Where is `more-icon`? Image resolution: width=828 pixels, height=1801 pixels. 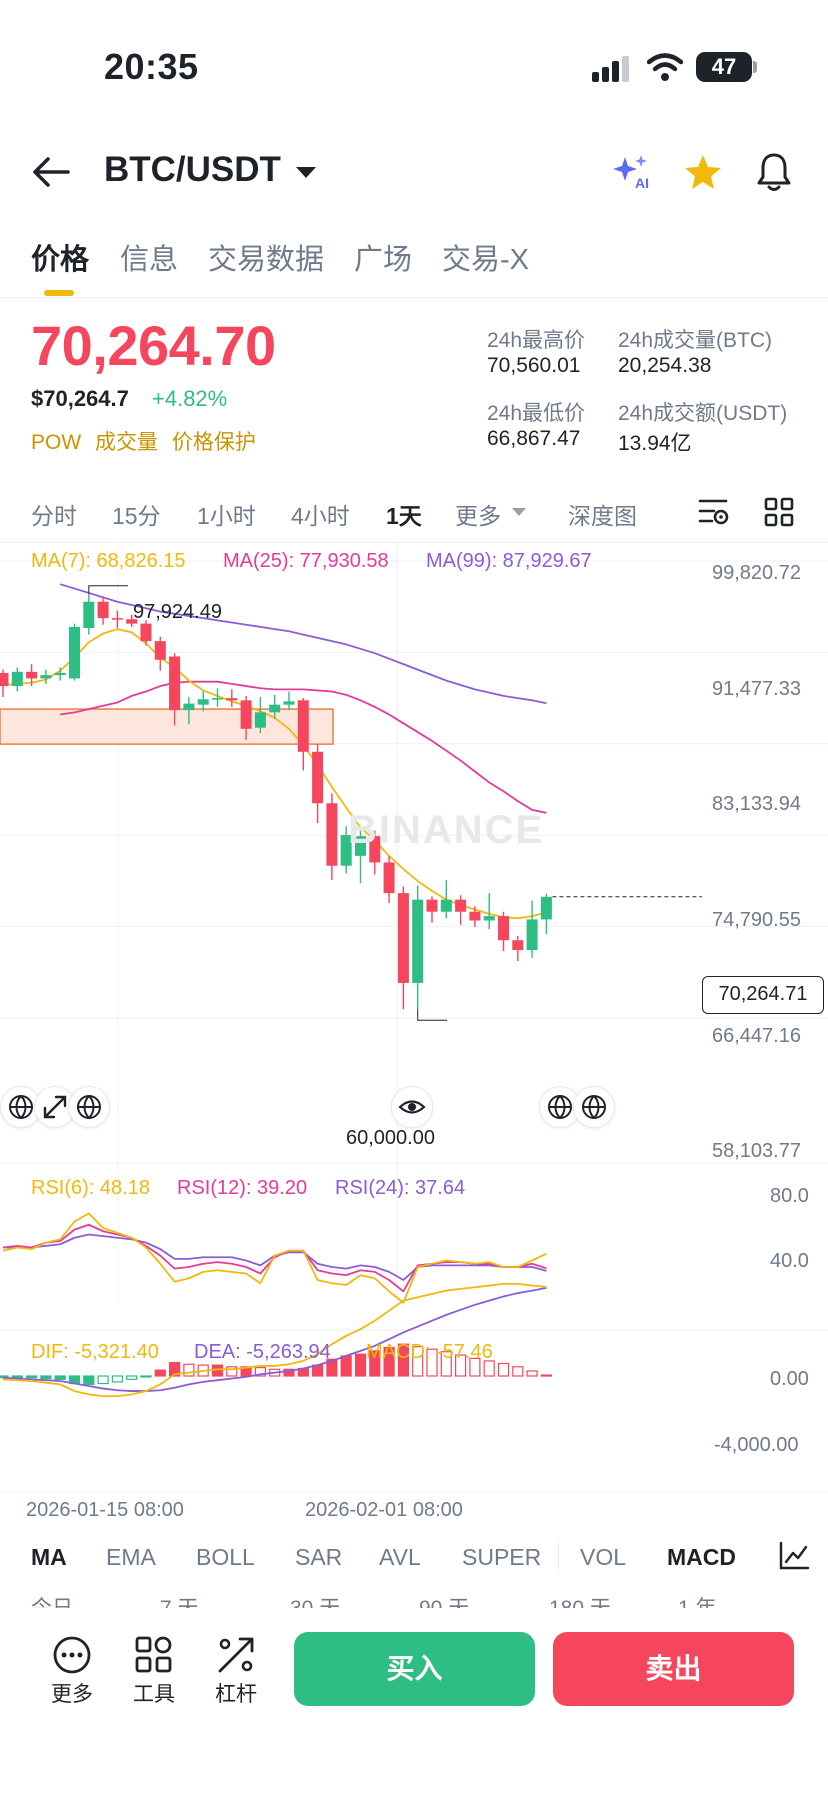 more-icon is located at coordinates (72, 1655).